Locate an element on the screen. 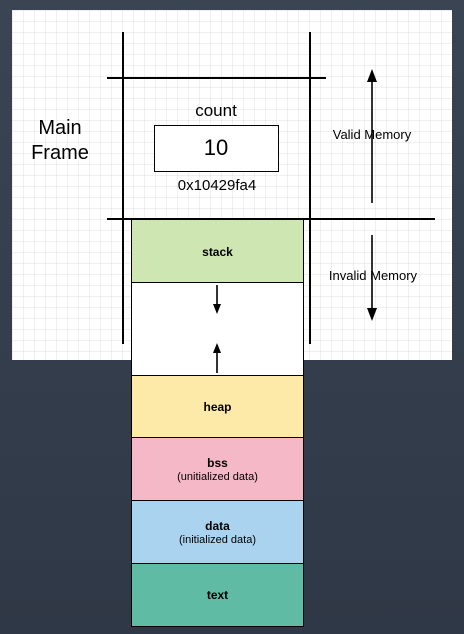 This screenshot has height=634, width=464. free-memory-segment is located at coordinates (217, 329).